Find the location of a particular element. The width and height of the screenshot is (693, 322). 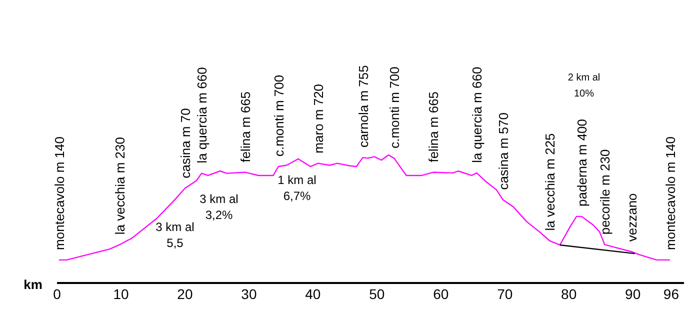

annotation: la vecchia m 225 is located at coordinates (550, 182).